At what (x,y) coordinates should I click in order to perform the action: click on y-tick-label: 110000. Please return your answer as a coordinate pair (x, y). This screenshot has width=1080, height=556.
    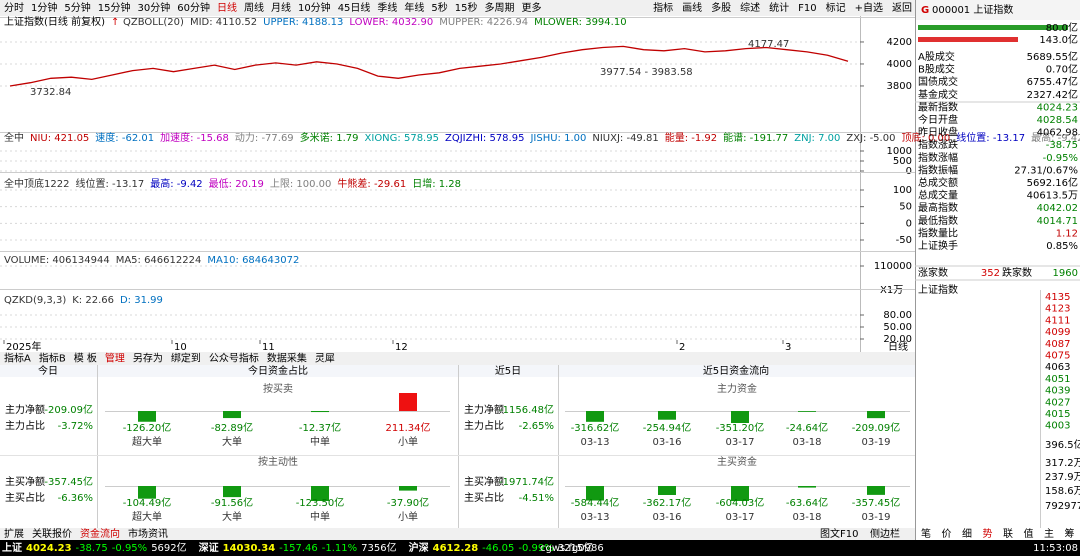
    Looking at the image, I should click on (893, 266).